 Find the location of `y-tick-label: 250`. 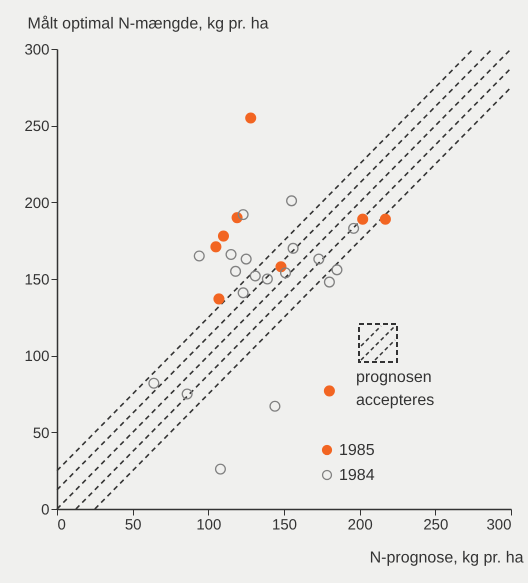

y-tick-label: 250 is located at coordinates (37, 127).